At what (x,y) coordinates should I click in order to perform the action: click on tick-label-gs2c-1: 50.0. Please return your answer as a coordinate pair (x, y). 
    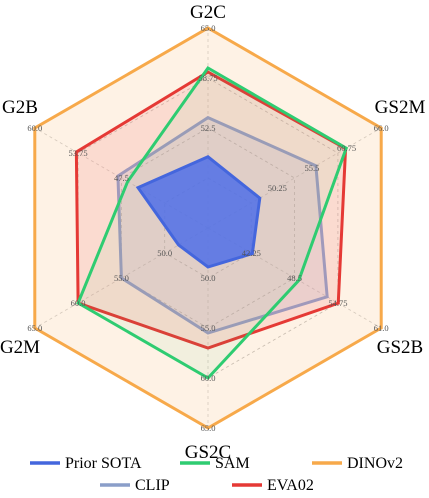
    Looking at the image, I should click on (208, 278).